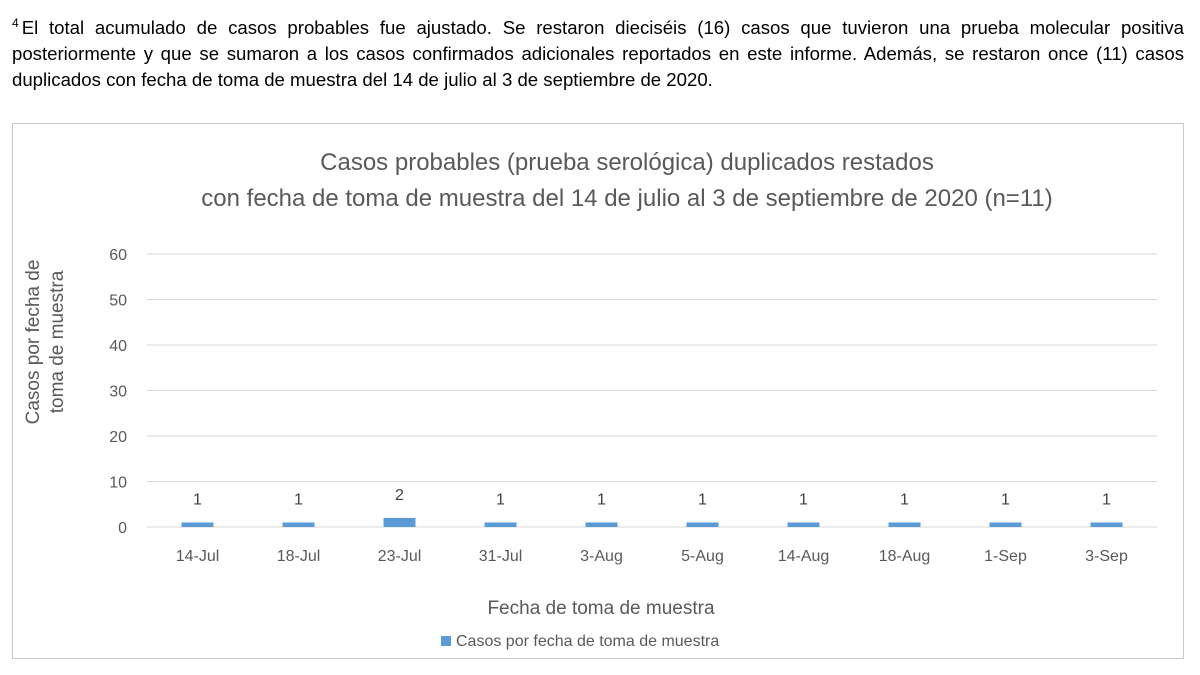 The height and width of the screenshot is (675, 1200). What do you see at coordinates (118, 346) in the screenshot?
I see `y-tick-label: 40` at bounding box center [118, 346].